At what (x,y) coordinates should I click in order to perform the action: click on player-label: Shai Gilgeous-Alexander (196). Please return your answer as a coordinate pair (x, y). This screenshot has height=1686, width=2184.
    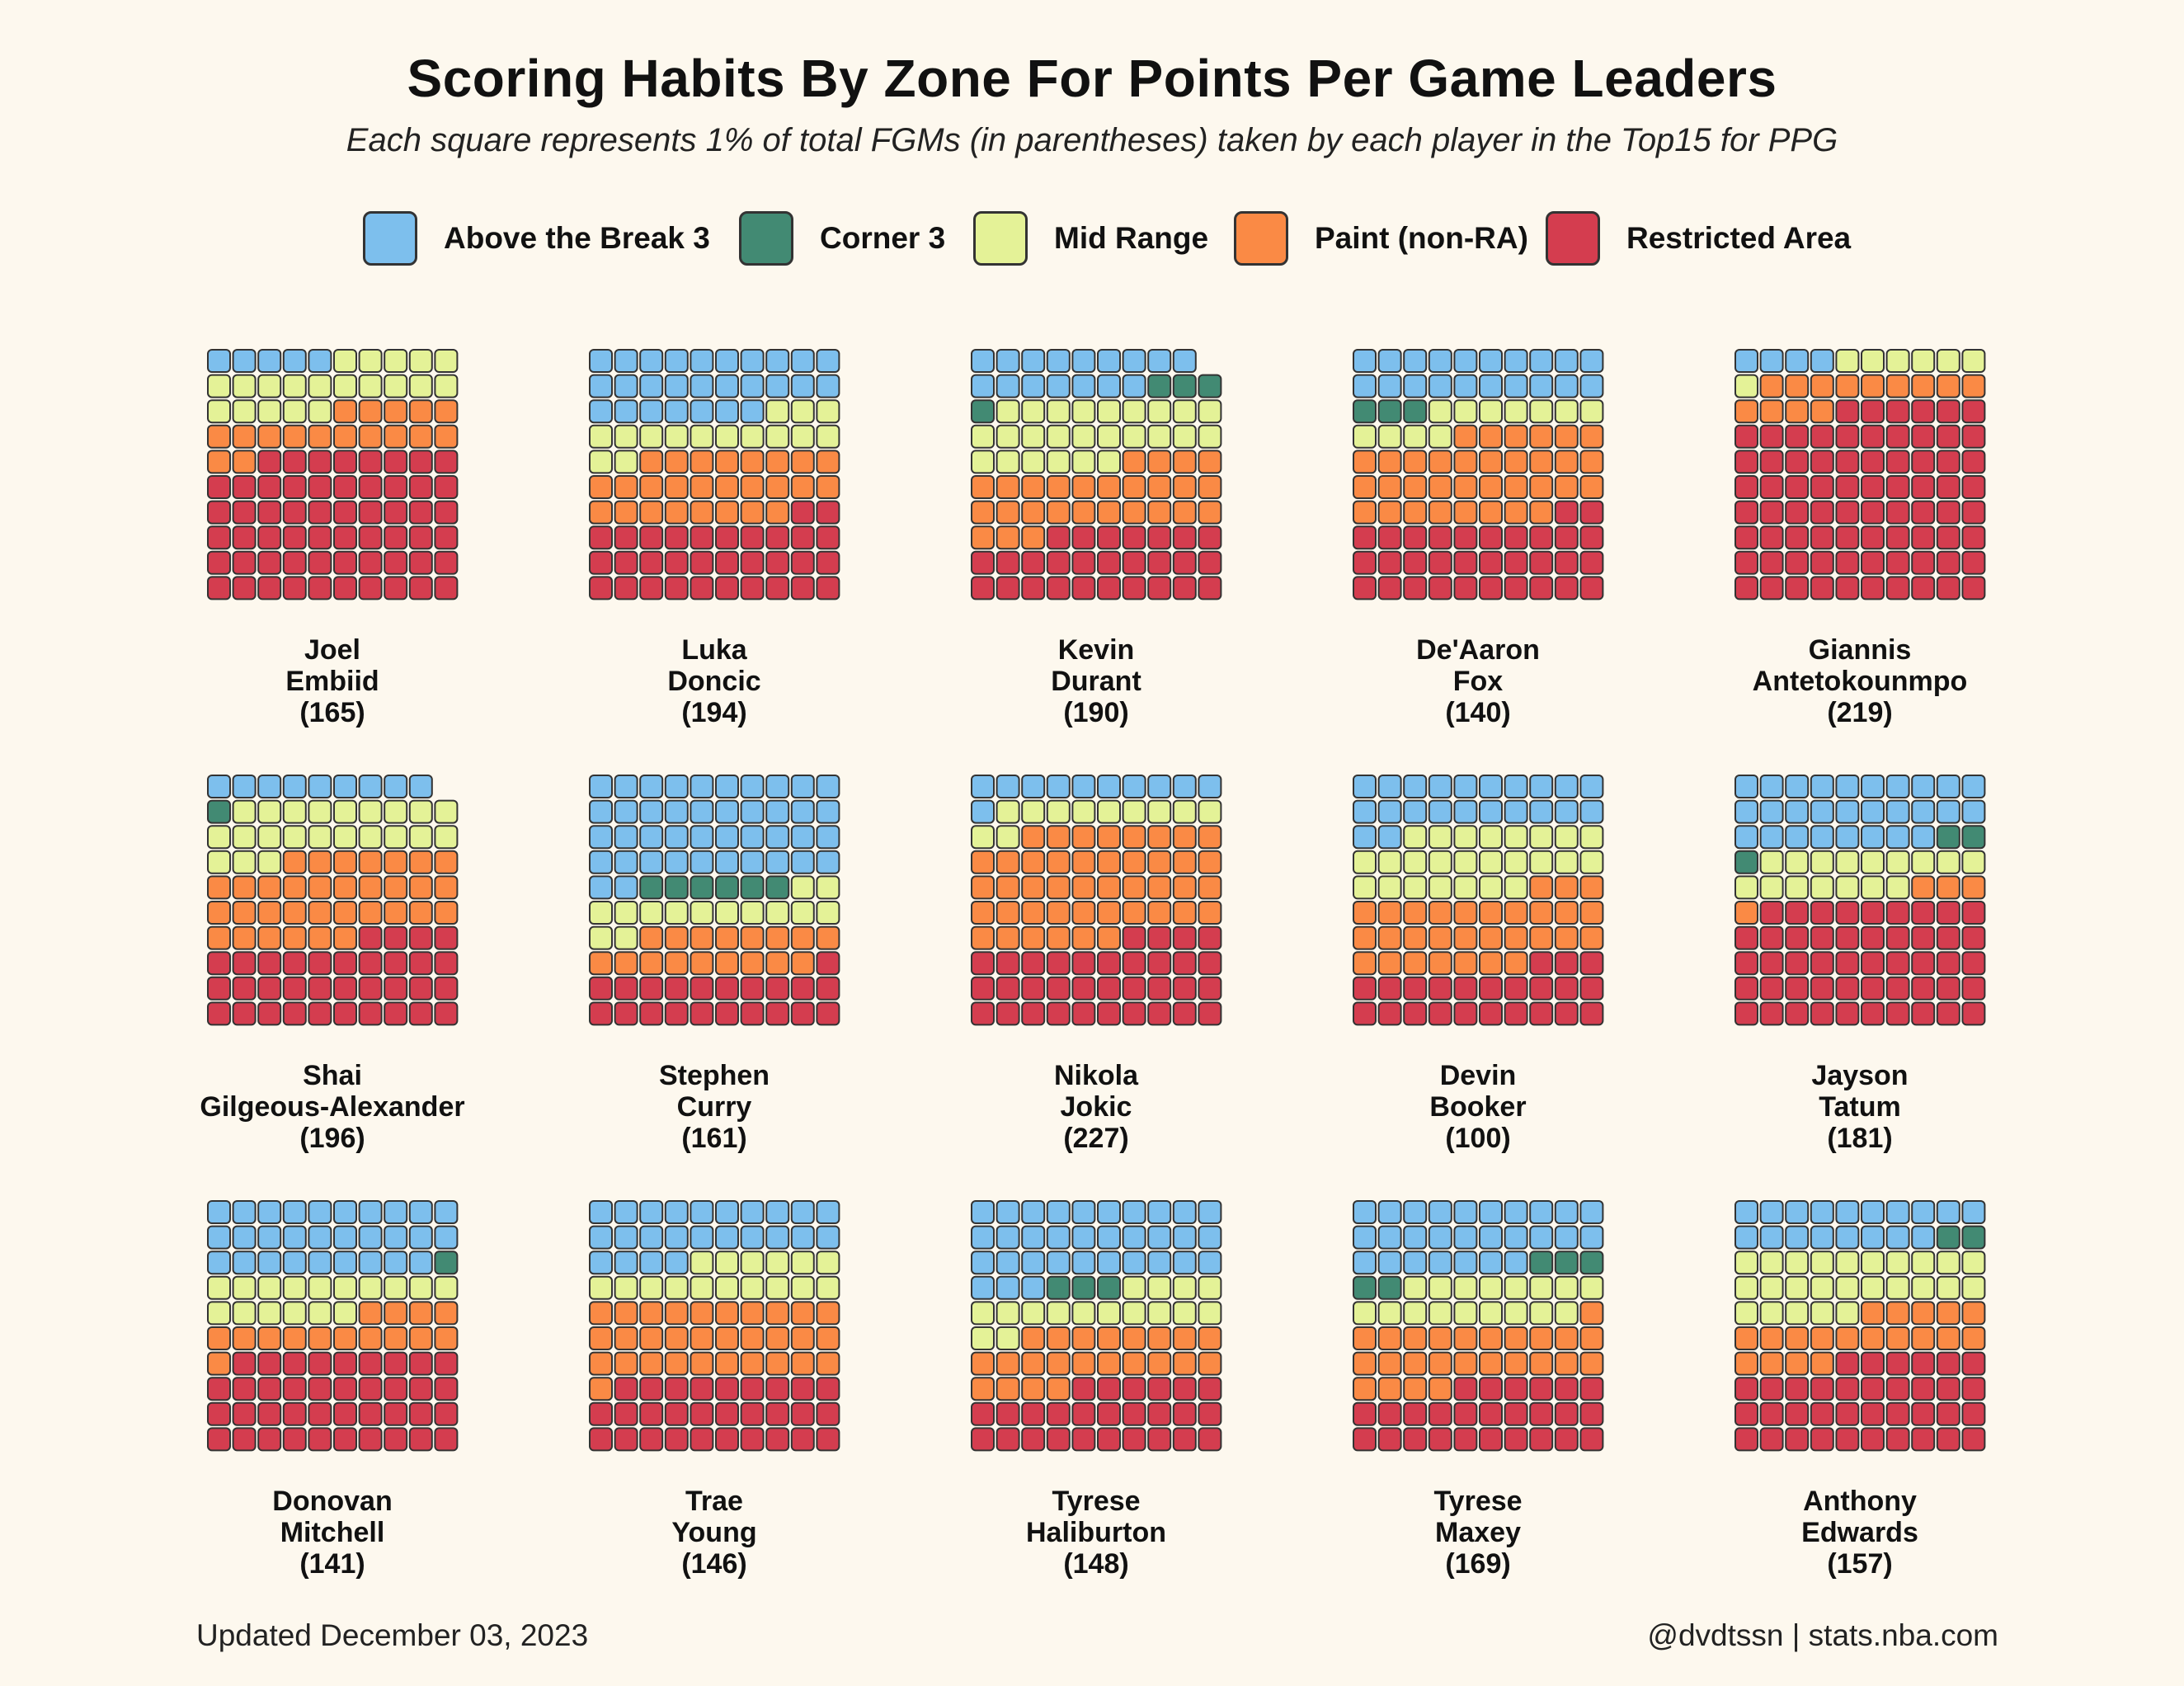
    Looking at the image, I should click on (332, 1107).